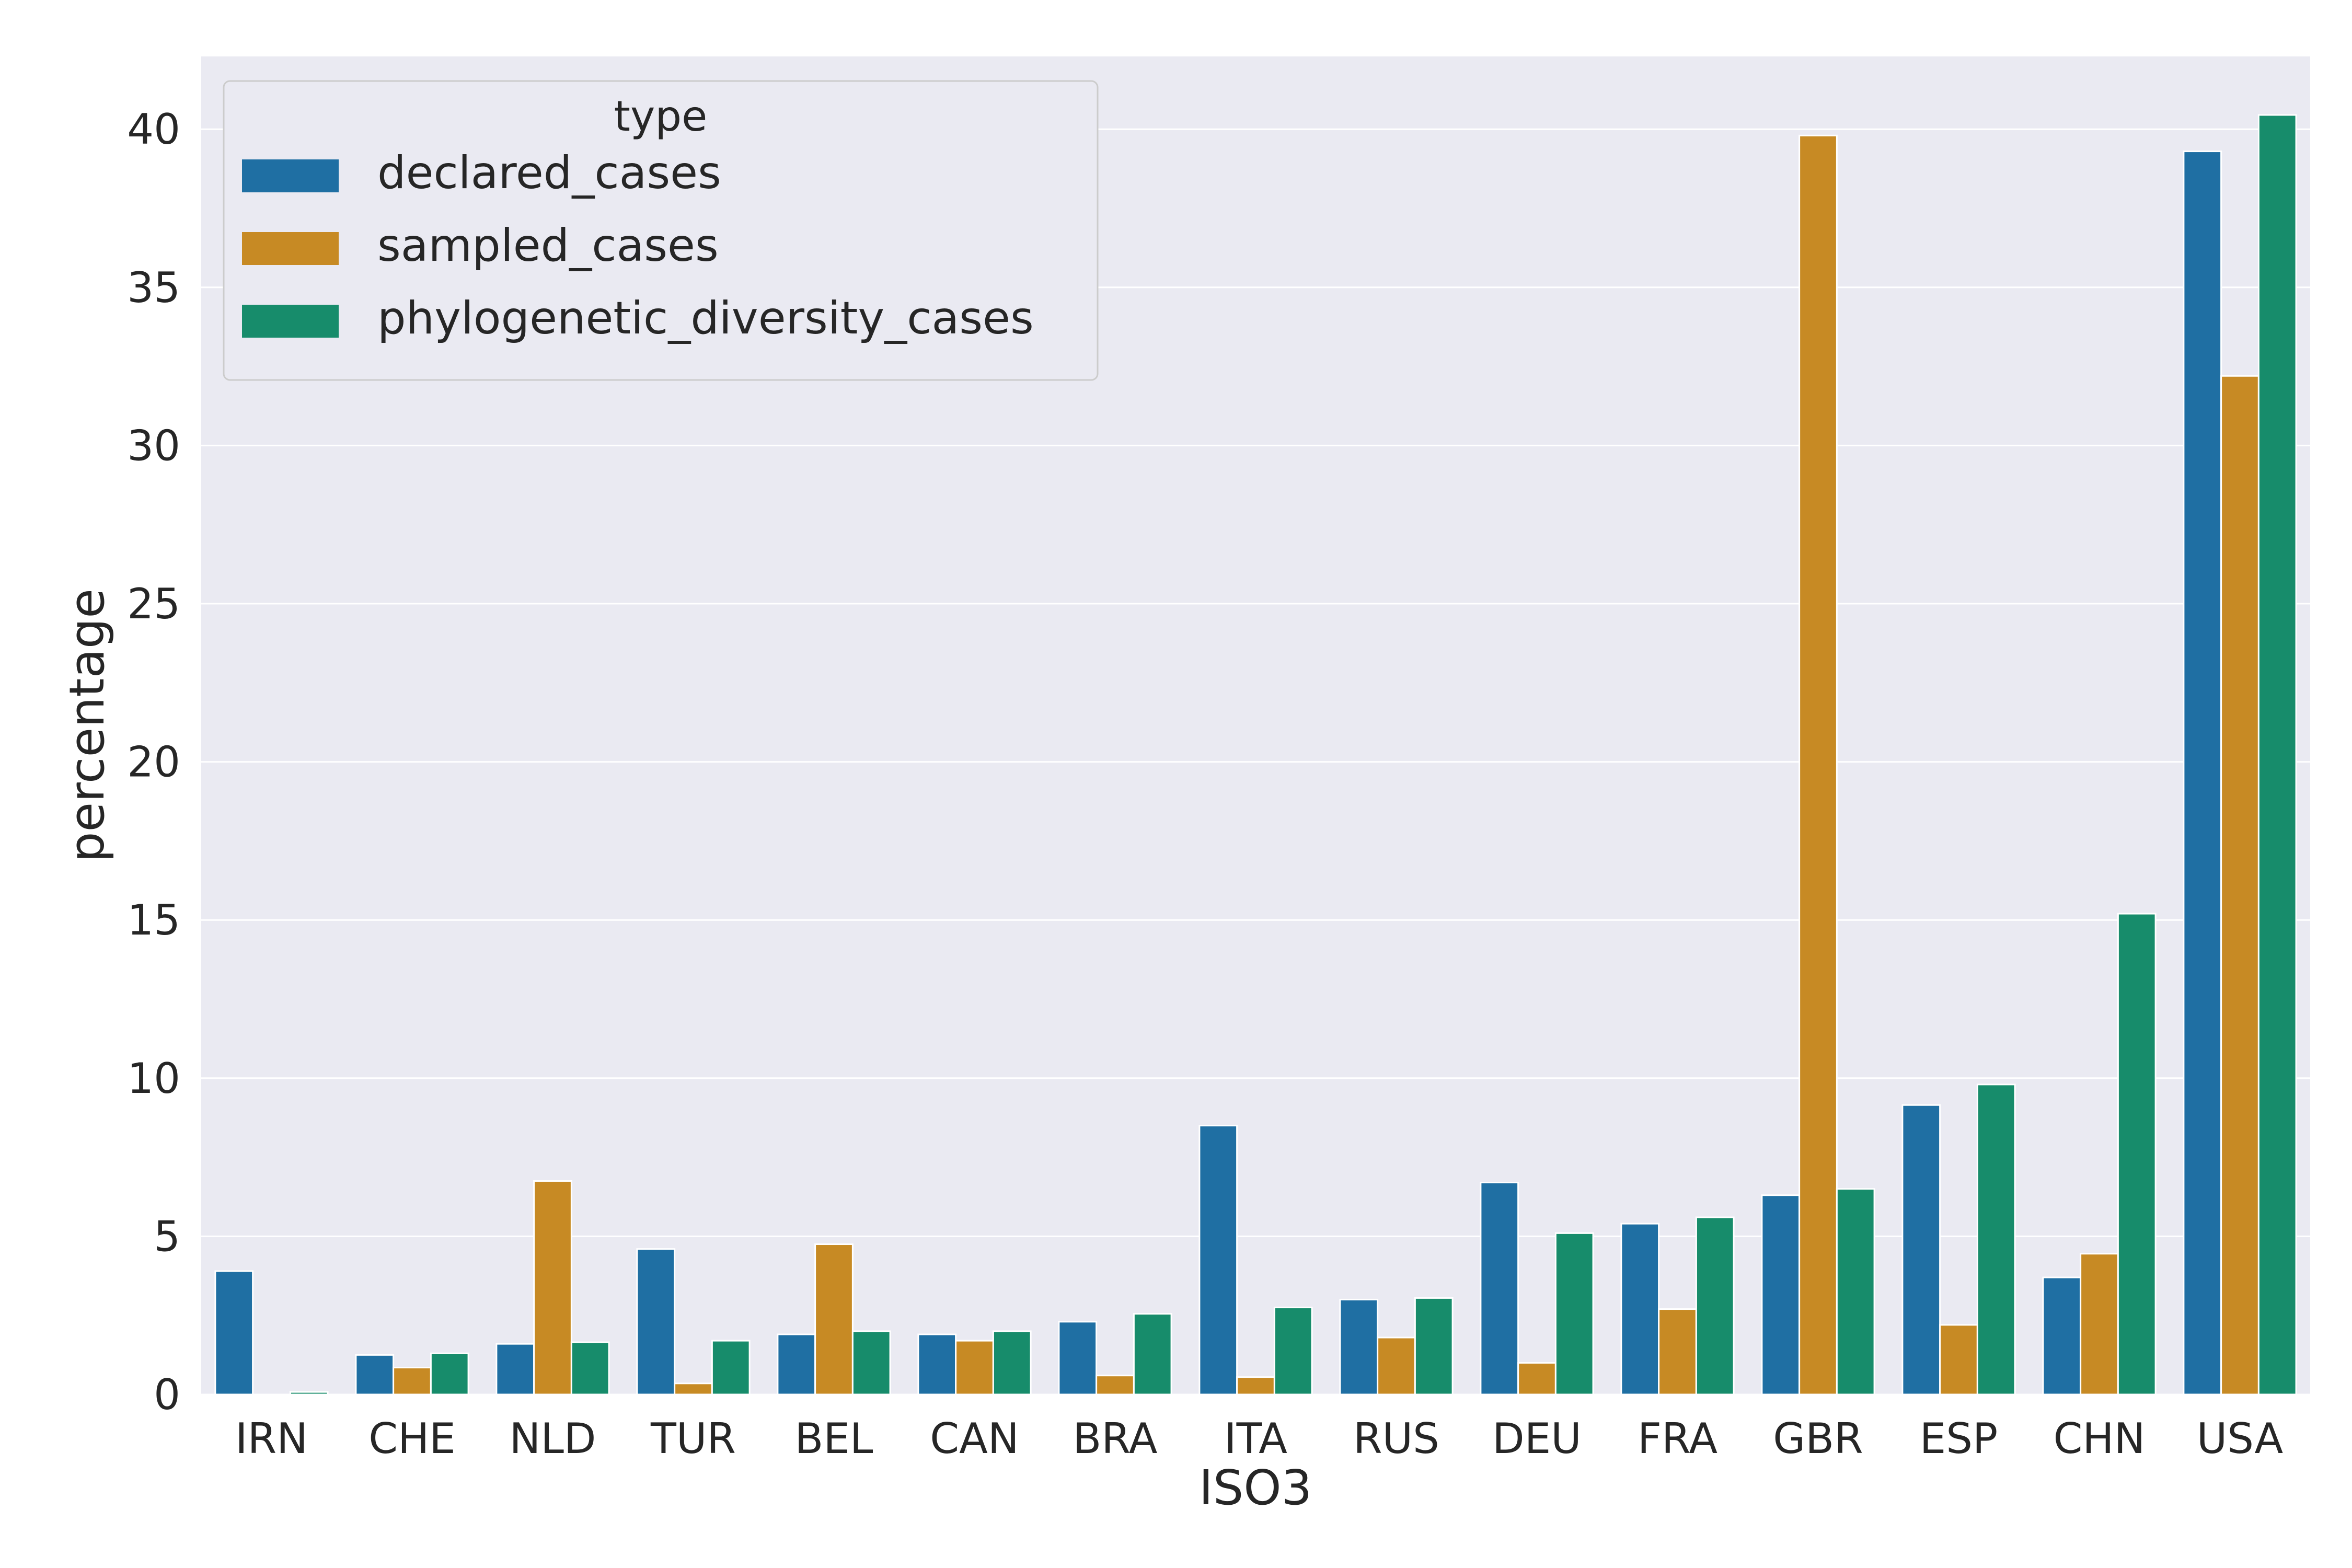 This screenshot has width=2352, height=1568. What do you see at coordinates (1574, 1314) in the screenshot?
I see `bar-deu-phylogenetic-diversity-cases` at bounding box center [1574, 1314].